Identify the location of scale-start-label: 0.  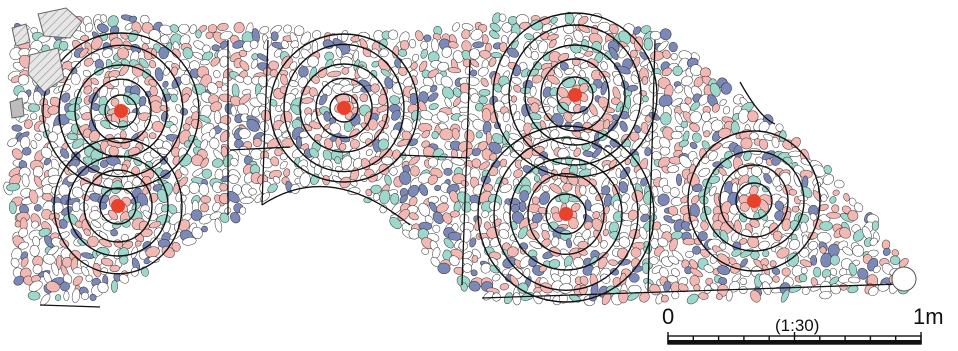
(668, 316).